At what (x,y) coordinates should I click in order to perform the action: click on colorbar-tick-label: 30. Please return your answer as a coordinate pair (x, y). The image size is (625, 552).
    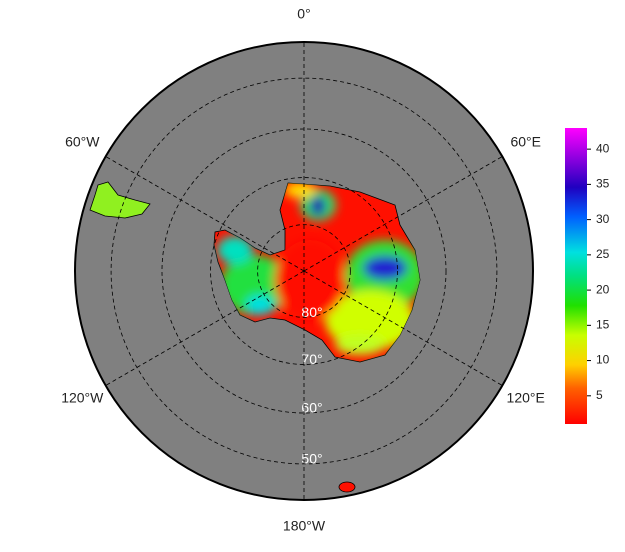
    Looking at the image, I should click on (603, 219).